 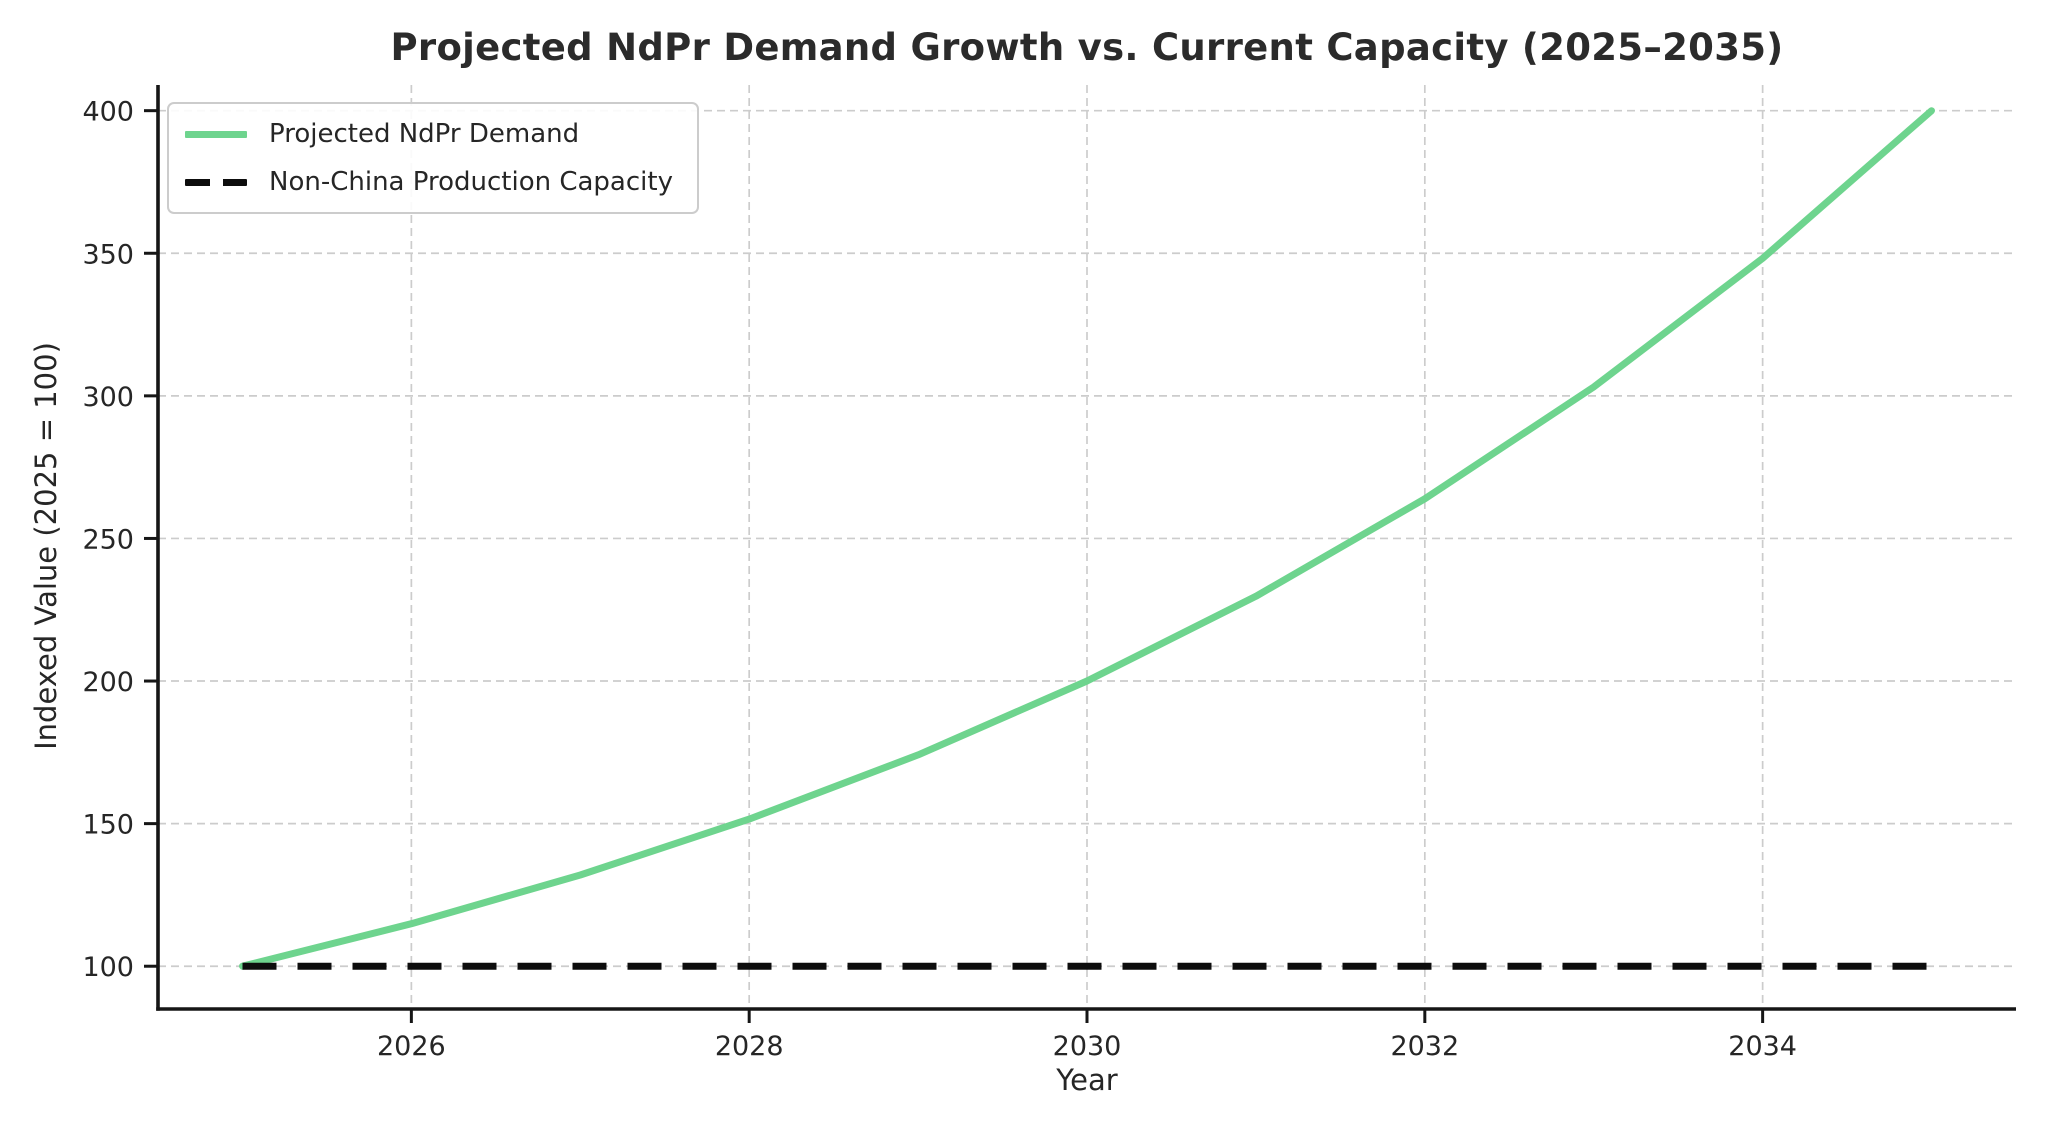 What do you see at coordinates (1762, 1046) in the screenshot?
I see `x-tick-label: 2034` at bounding box center [1762, 1046].